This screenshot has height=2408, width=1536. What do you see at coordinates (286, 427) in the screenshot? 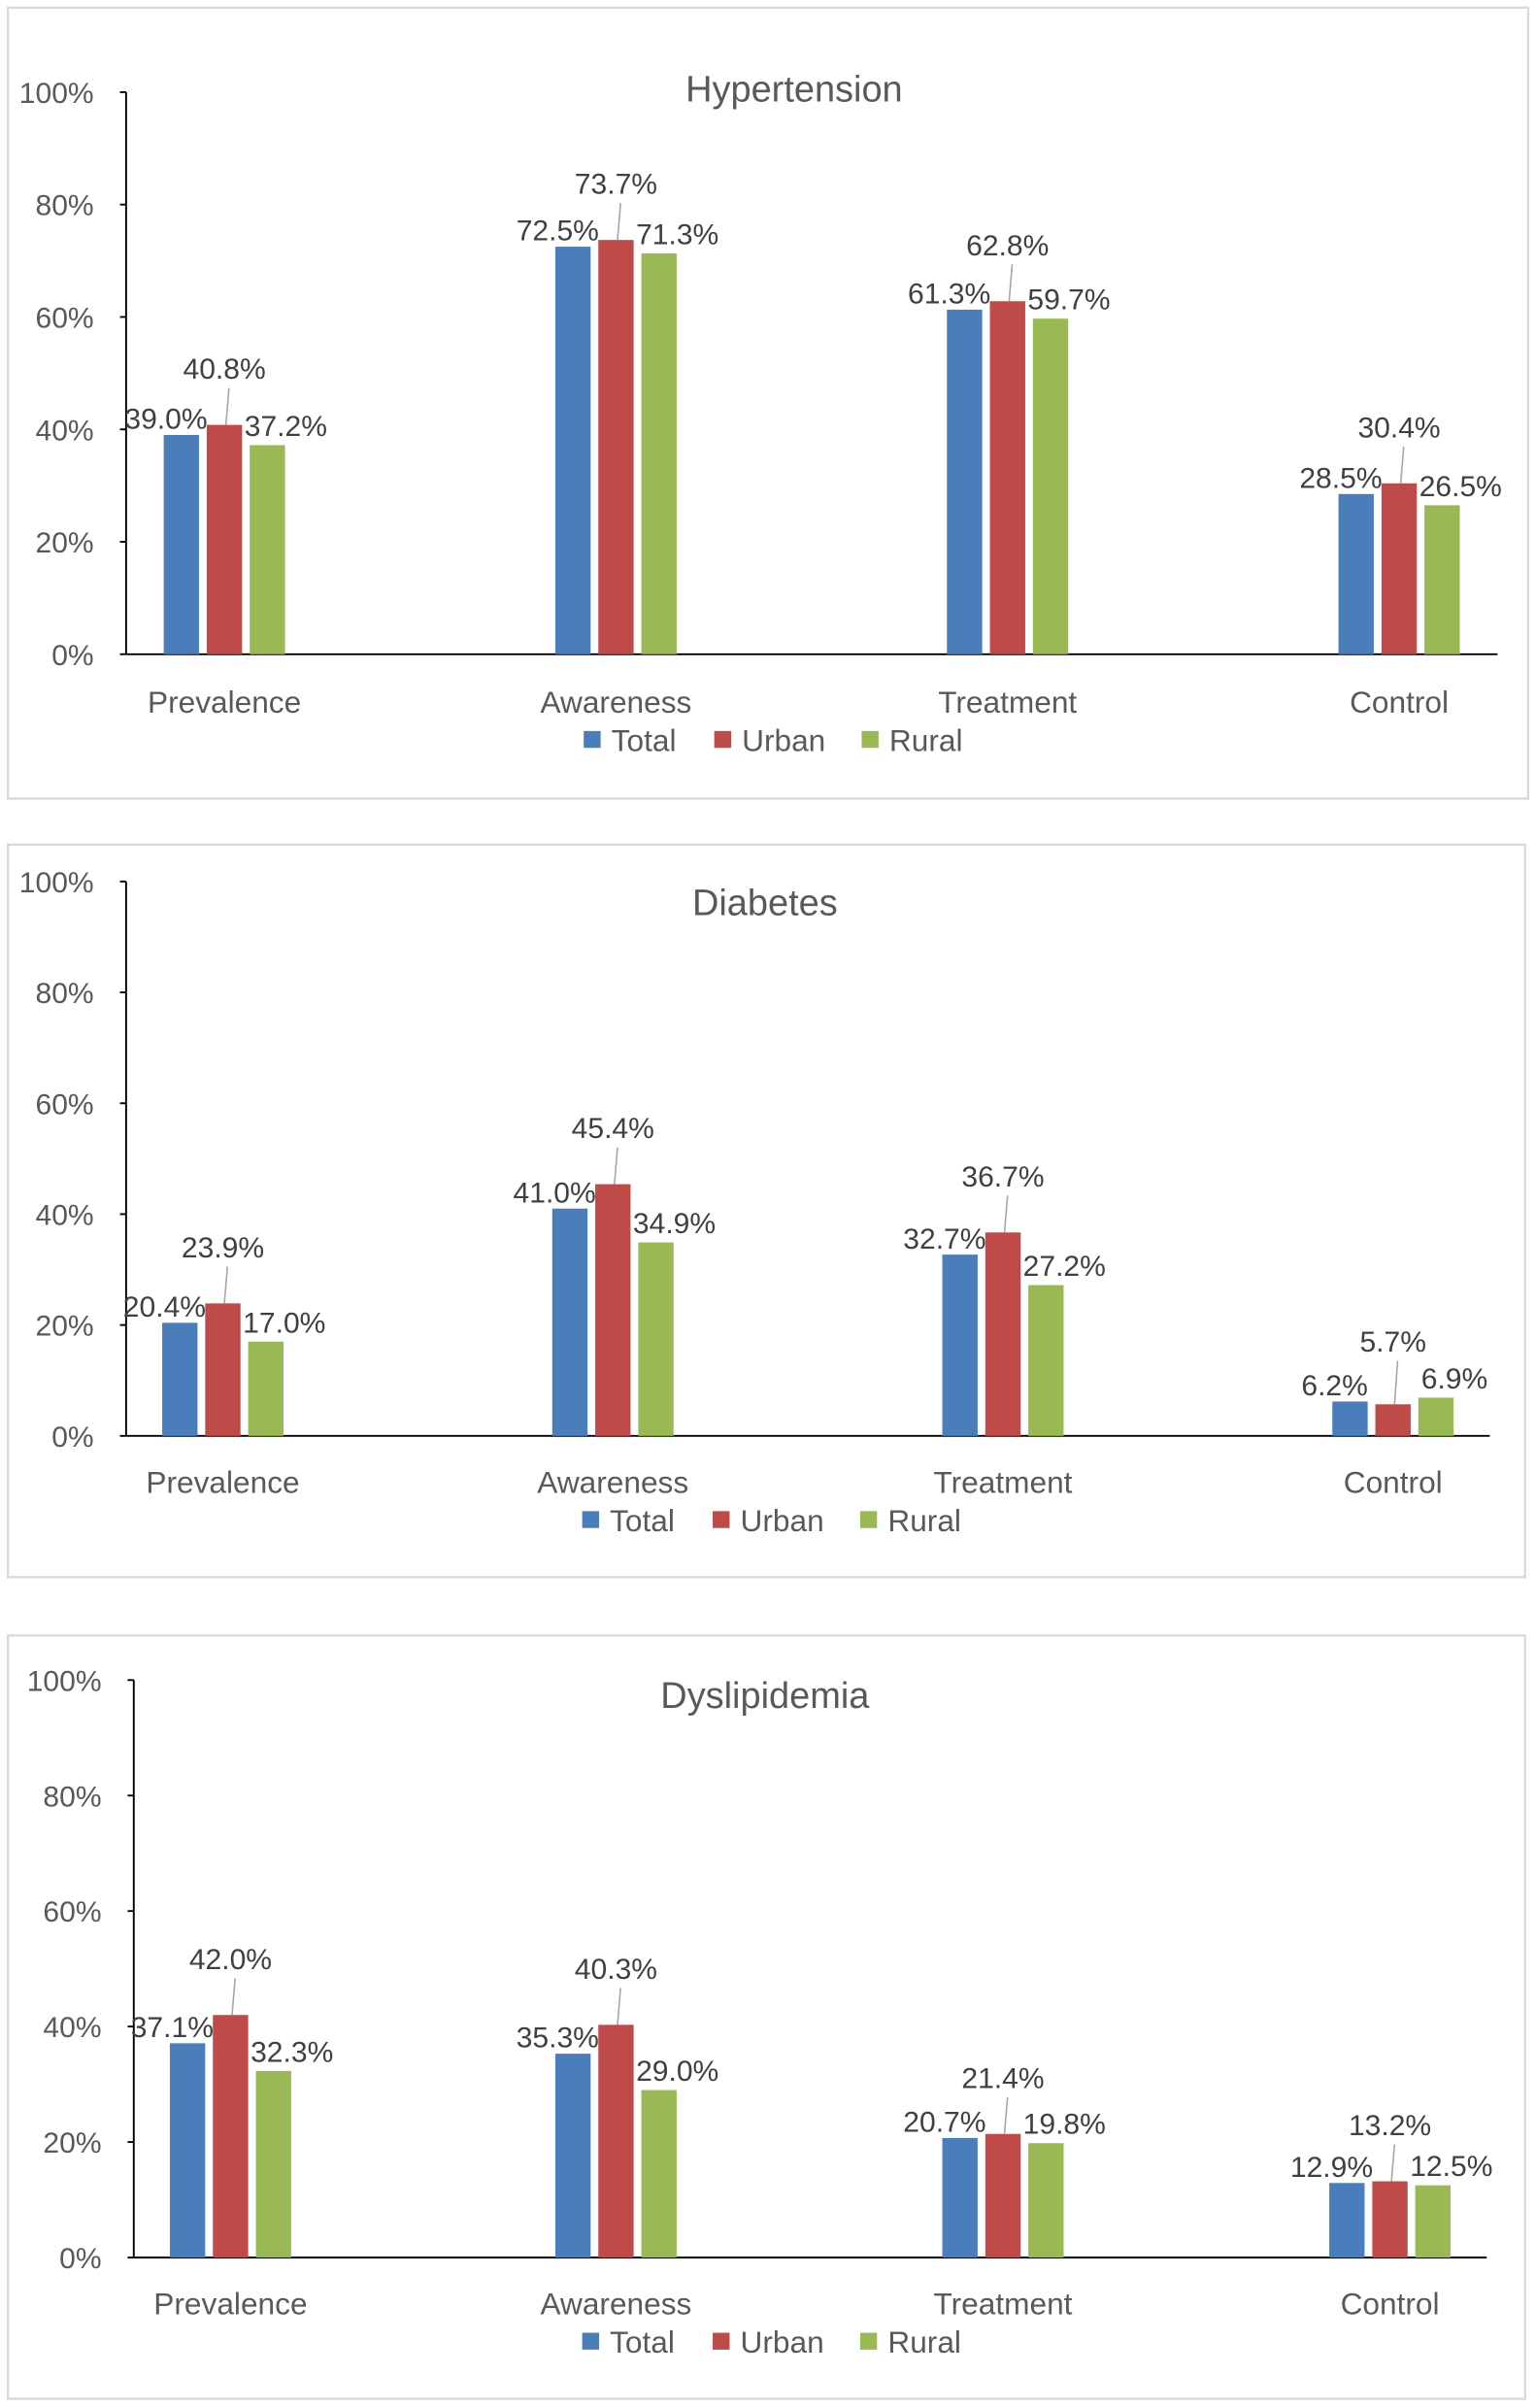
I see `data-label: 37.2%` at bounding box center [286, 427].